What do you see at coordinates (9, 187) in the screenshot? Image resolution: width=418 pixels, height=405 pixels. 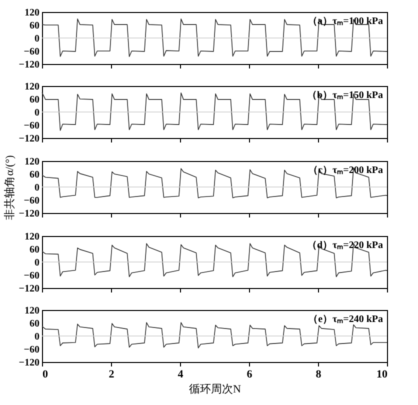 I see `y-axis-title: 非共轴角α/(°)` at bounding box center [9, 187].